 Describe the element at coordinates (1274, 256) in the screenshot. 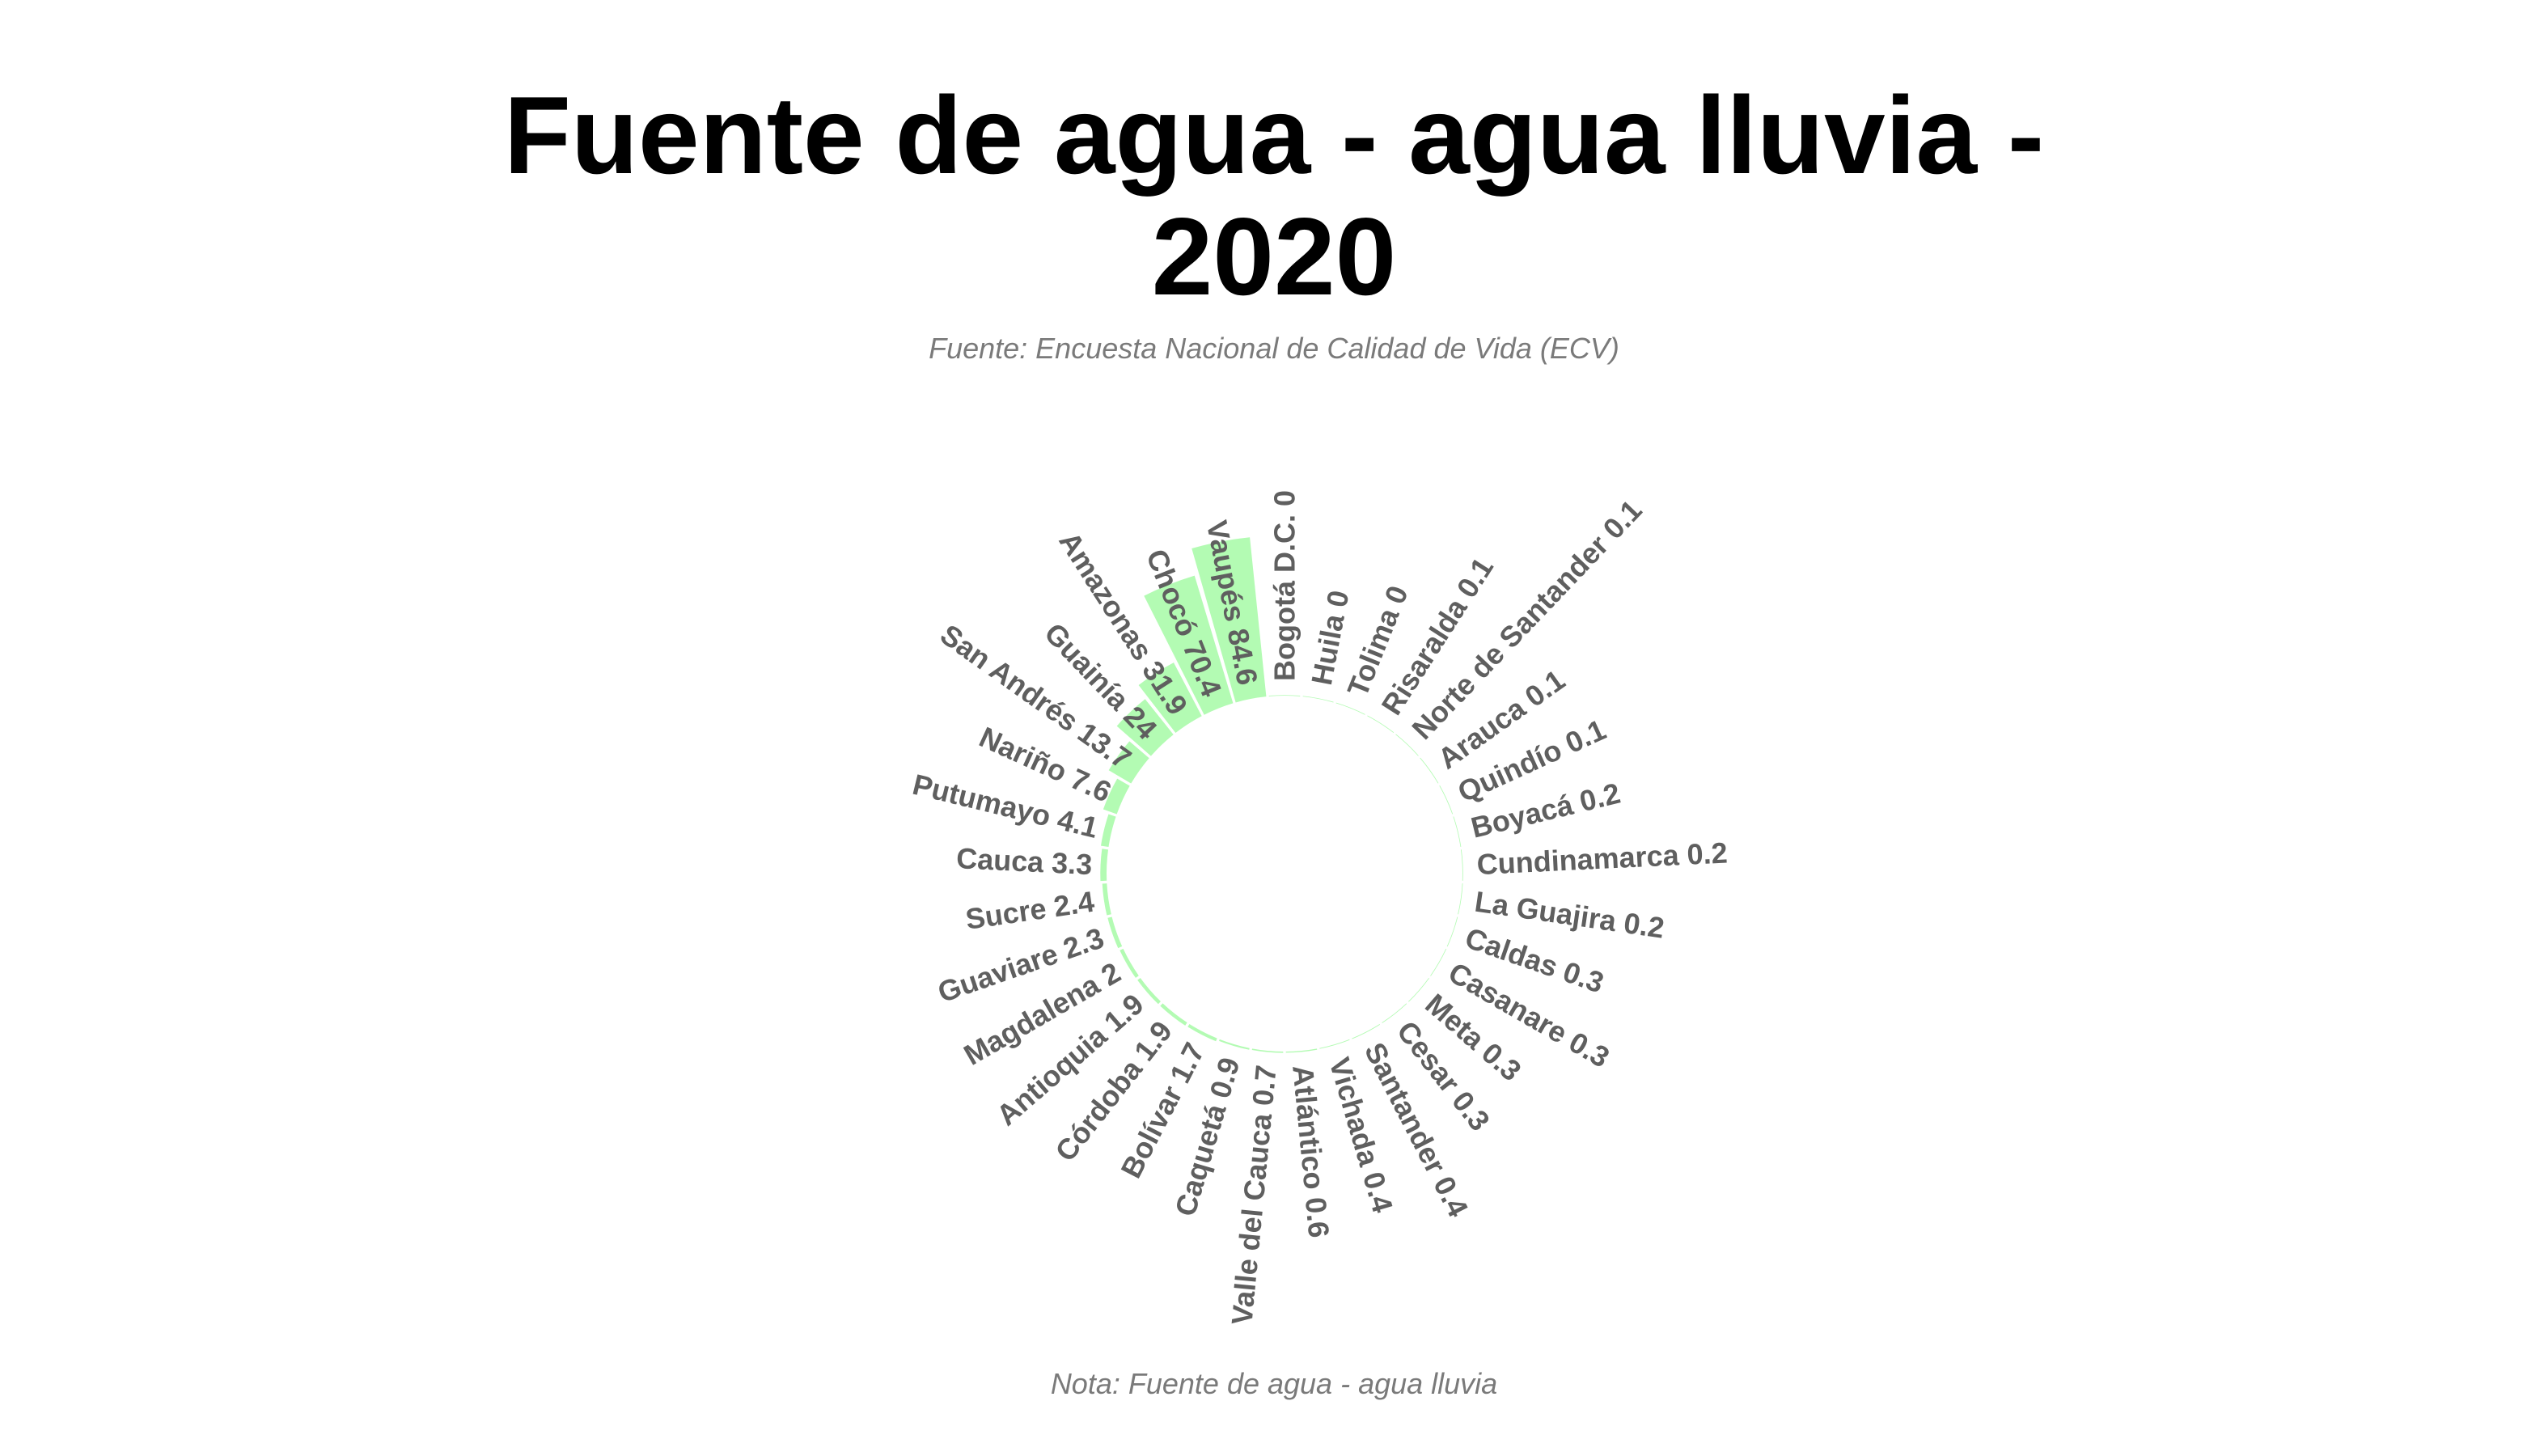

I see `chart-title-line-2: 2020` at that location.